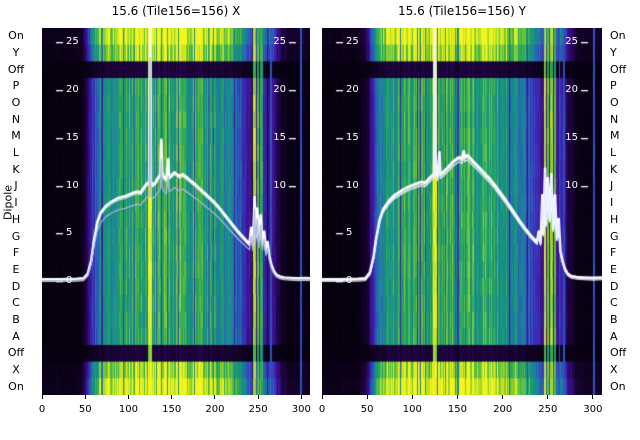  I want to click on x-axis-left-plot: 0 50 100 150 200 250 300, so click(175, 412).